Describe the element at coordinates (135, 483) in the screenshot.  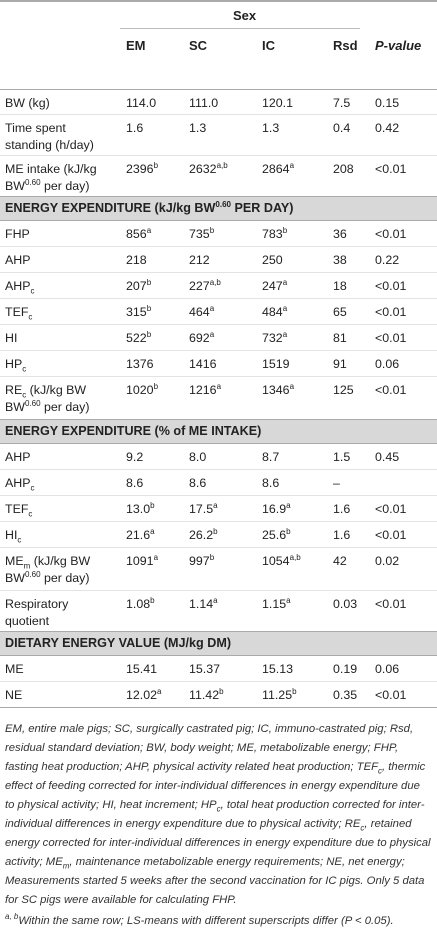
I see `cell-em: 8.6` at that location.